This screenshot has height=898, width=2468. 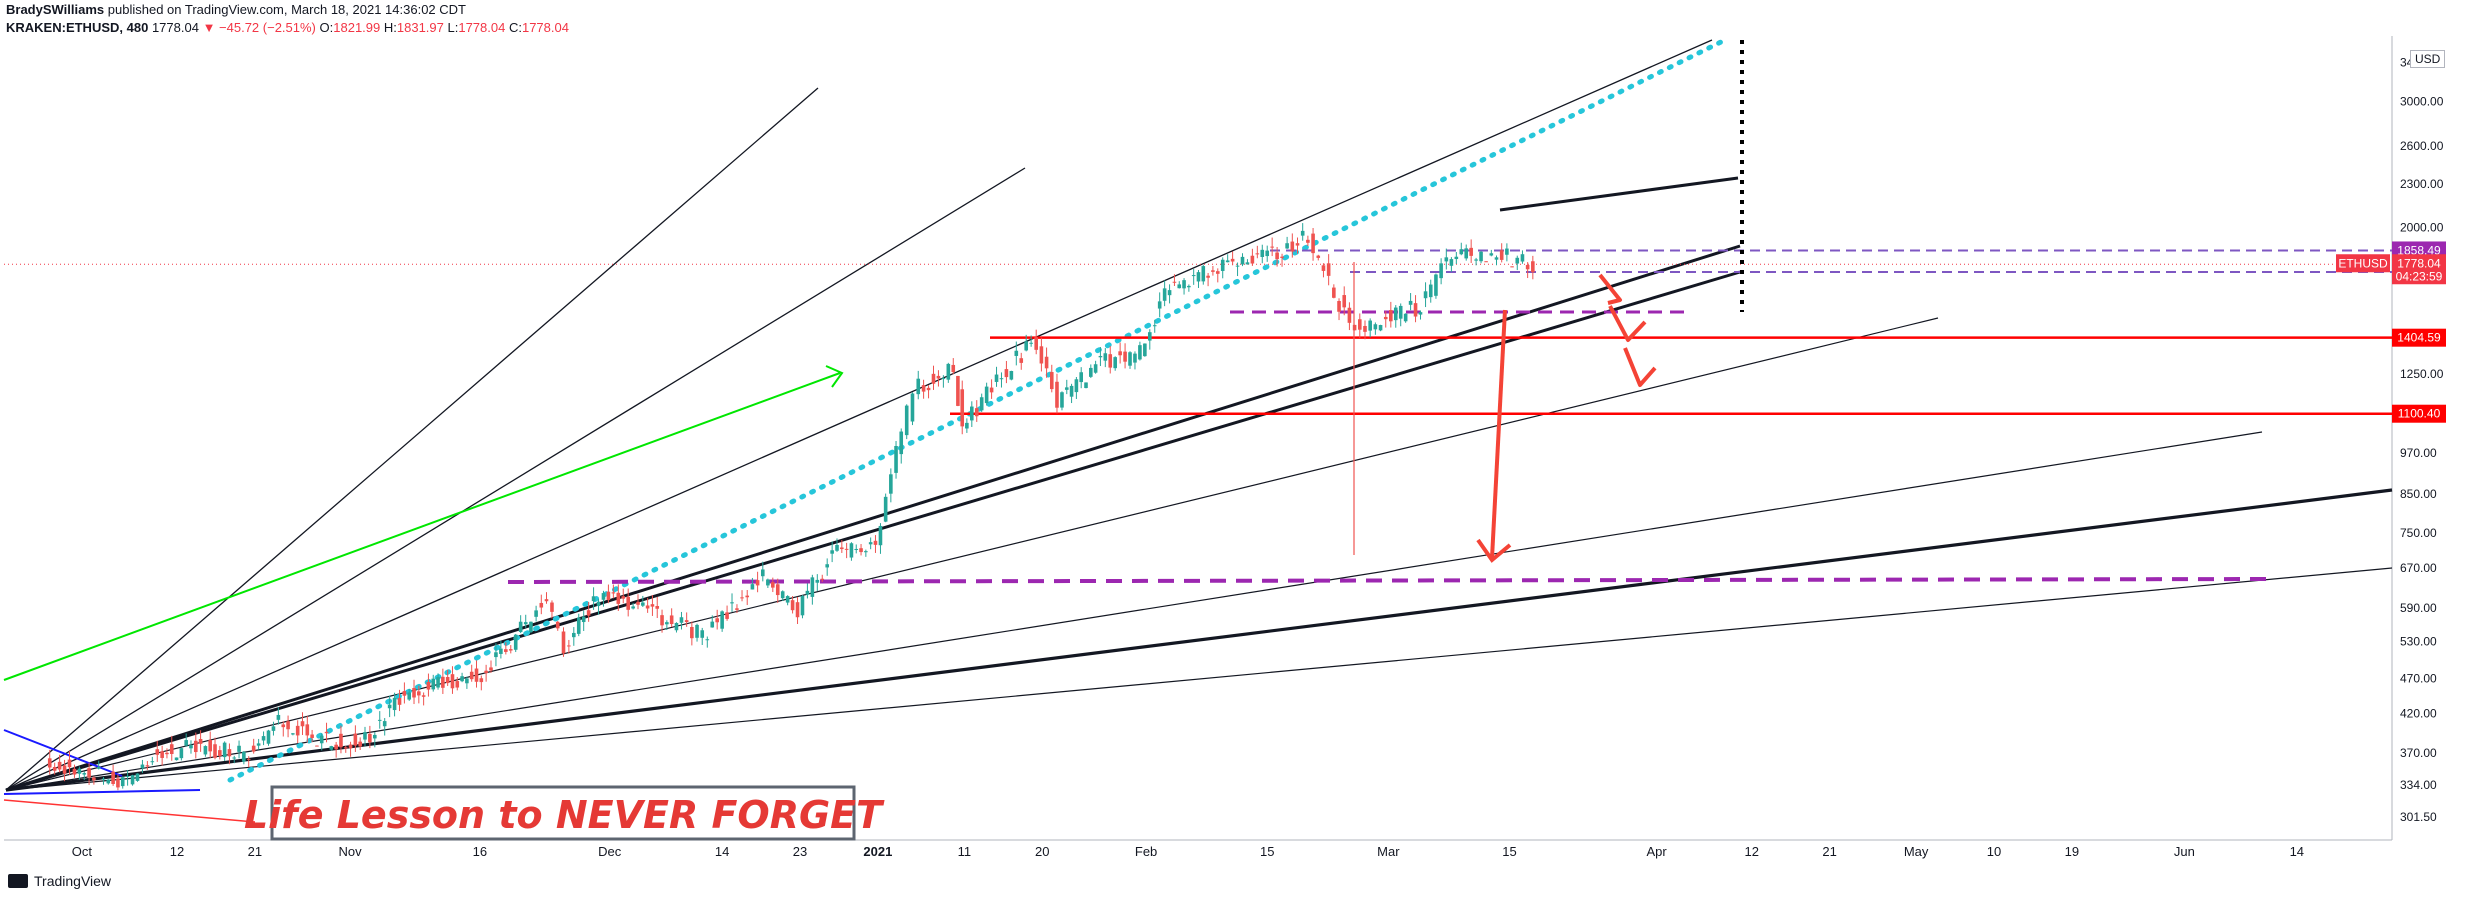 What do you see at coordinates (965, 851) in the screenshot?
I see `time-tick-label: 11` at bounding box center [965, 851].